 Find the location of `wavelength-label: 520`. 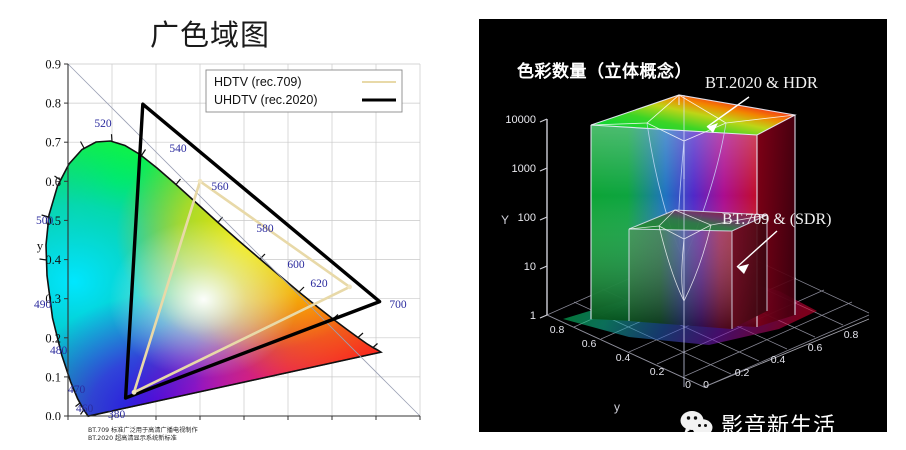

wavelength-label: 520 is located at coordinates (103, 124).